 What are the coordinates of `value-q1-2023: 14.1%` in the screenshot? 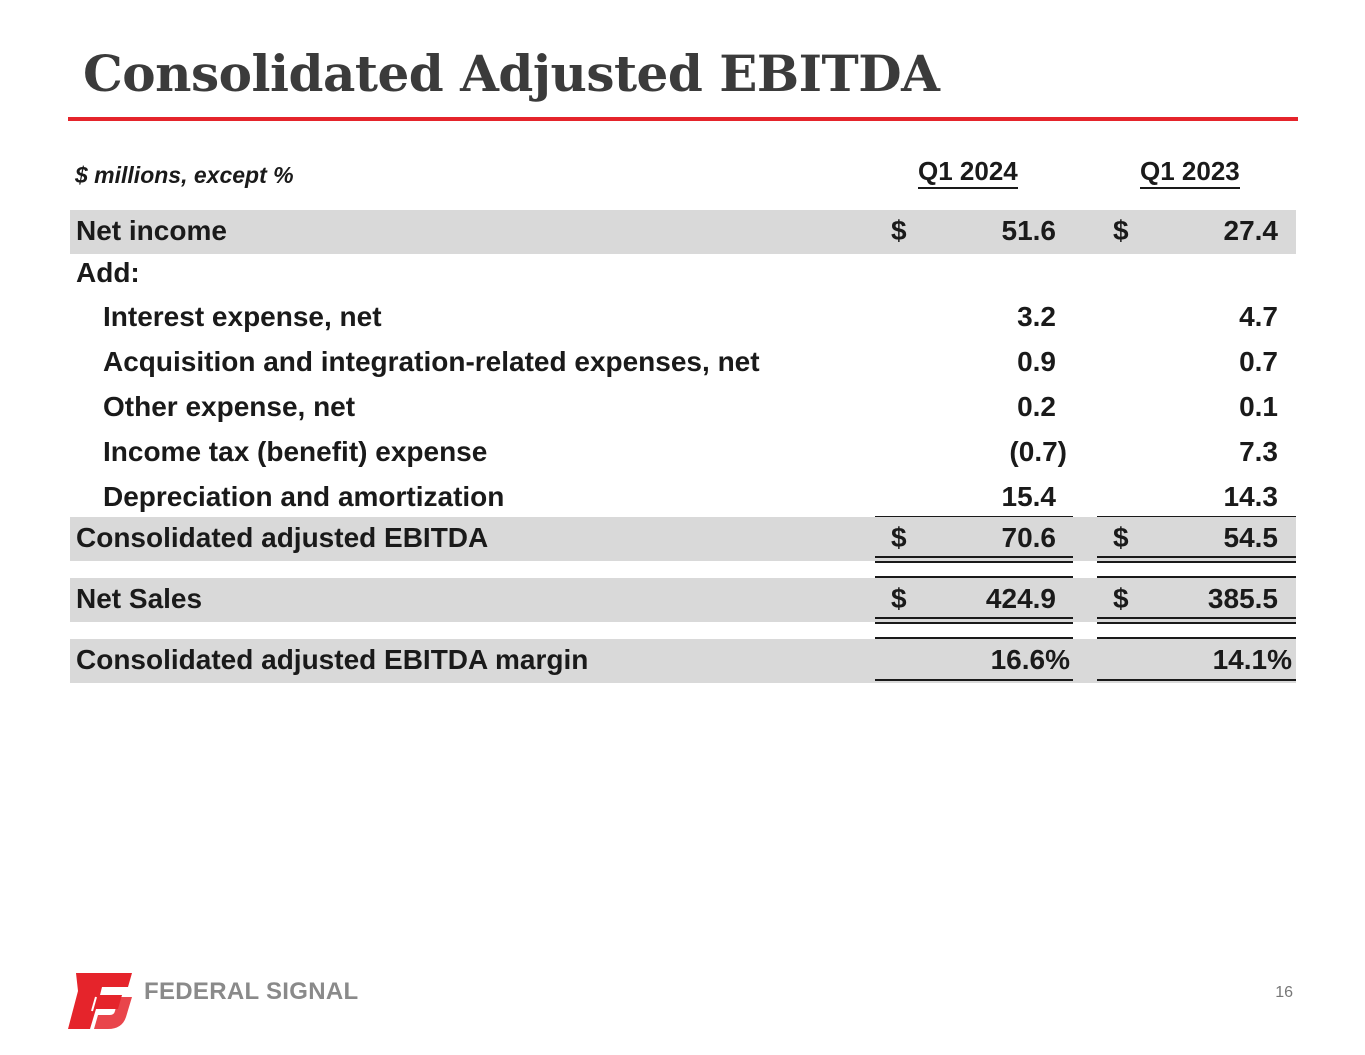 It's located at (1252, 659).